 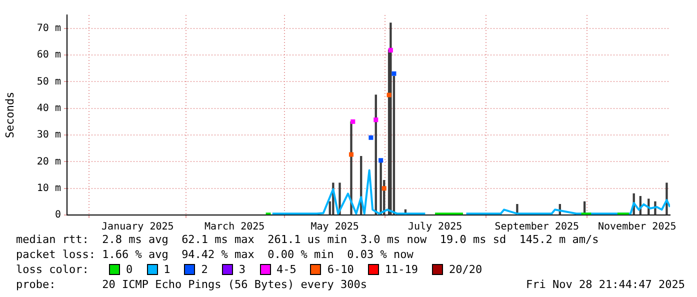 What do you see at coordinates (401, 269) in the screenshot?
I see `legend-label: 11-19` at bounding box center [401, 269].